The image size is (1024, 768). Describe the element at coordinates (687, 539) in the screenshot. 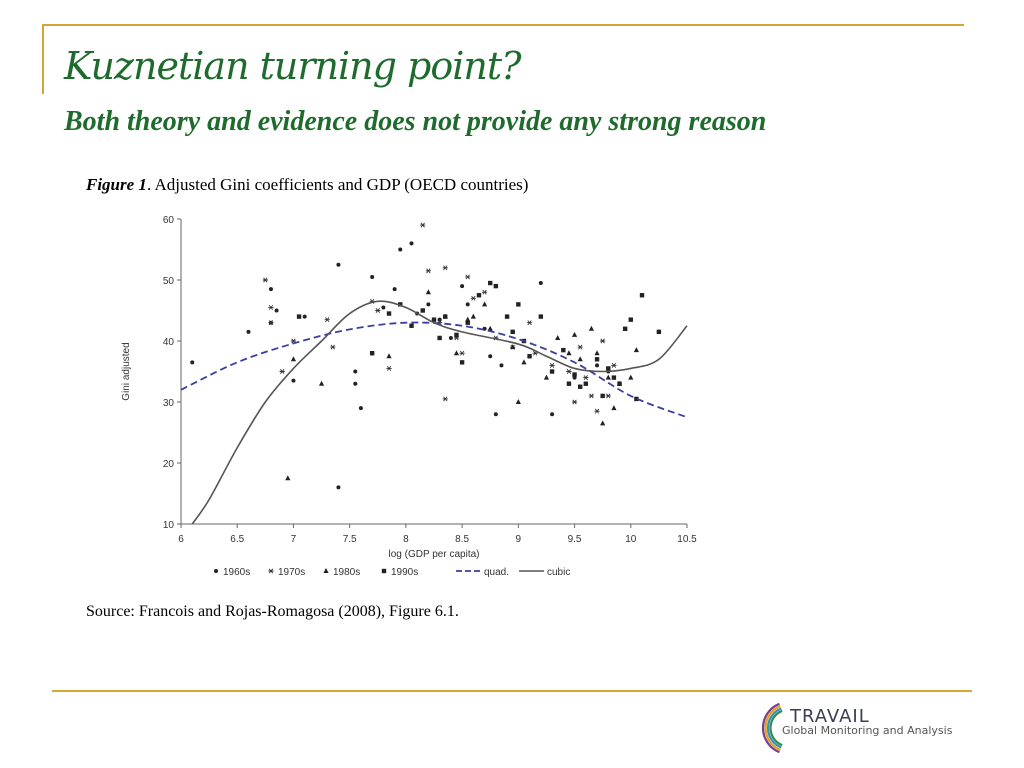

I see `x-tick-label: 10.5` at that location.